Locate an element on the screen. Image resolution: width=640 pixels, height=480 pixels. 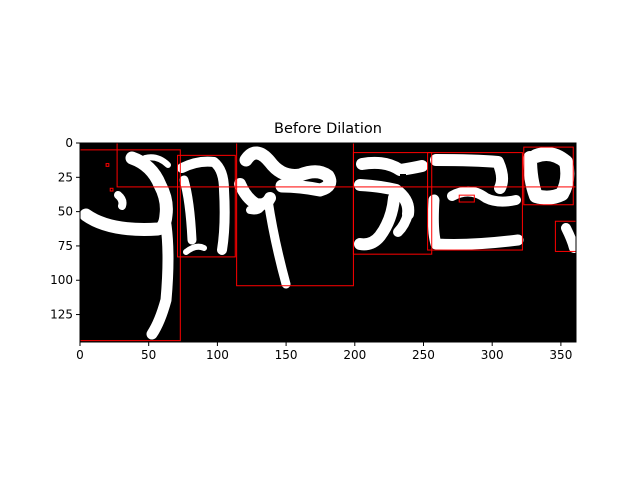
x-tick-label: 150 is located at coordinates (286, 355).